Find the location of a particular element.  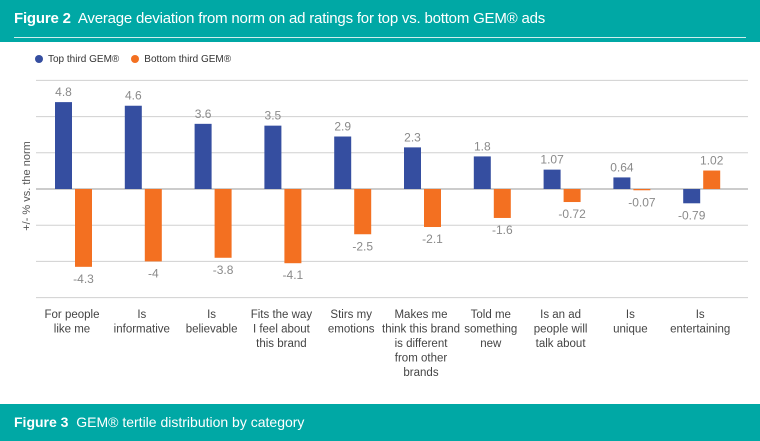

legend-top-label: Top third GEM® is located at coordinates (84, 59).